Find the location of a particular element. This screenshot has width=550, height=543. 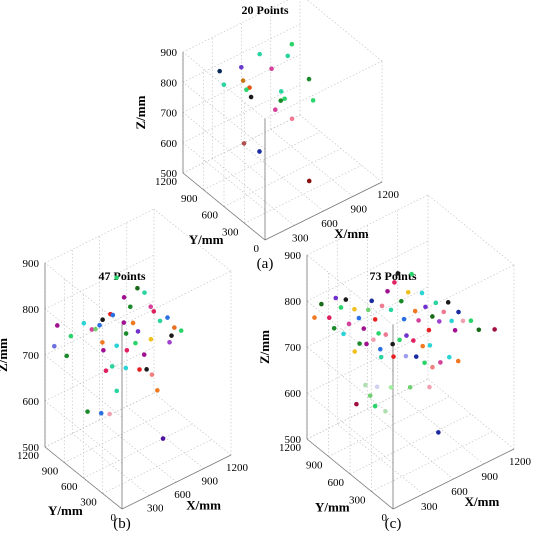

x-tick-label: 1200 is located at coordinates (520, 462).